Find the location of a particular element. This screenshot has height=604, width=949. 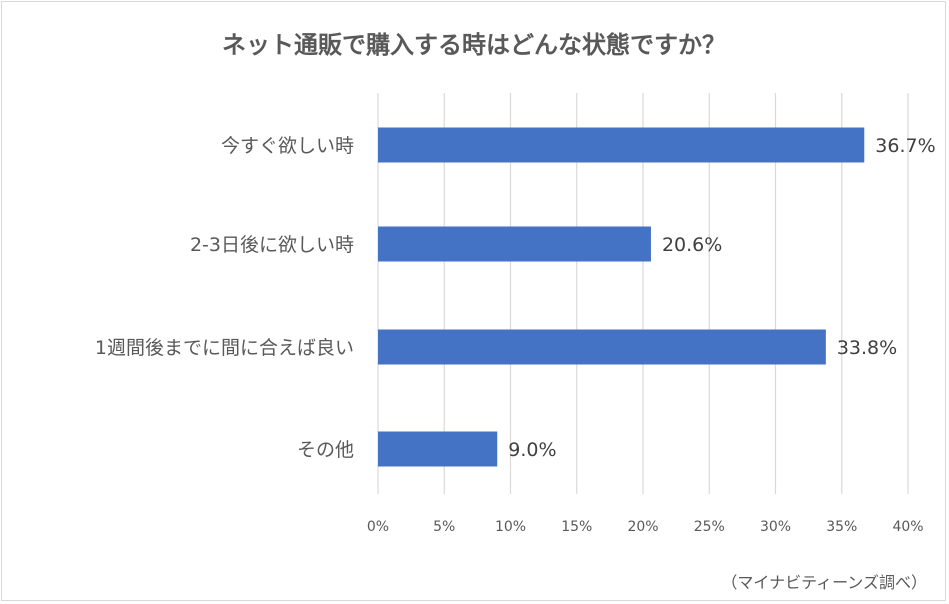

x-tick-label: 25% is located at coordinates (709, 527).